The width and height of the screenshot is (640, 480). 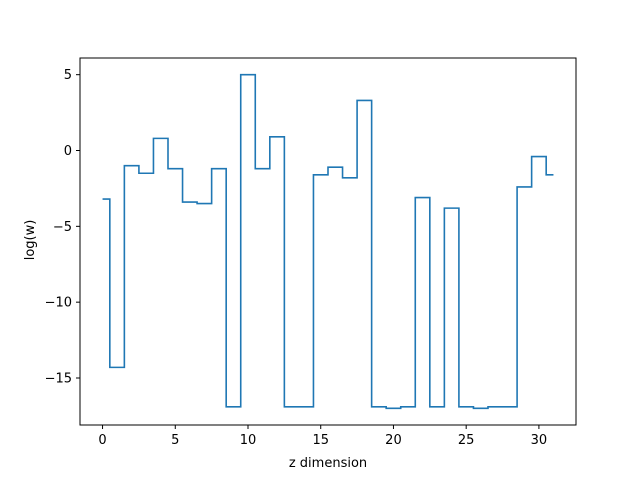 I want to click on y-tick-label: 5, so click(x=68, y=75).